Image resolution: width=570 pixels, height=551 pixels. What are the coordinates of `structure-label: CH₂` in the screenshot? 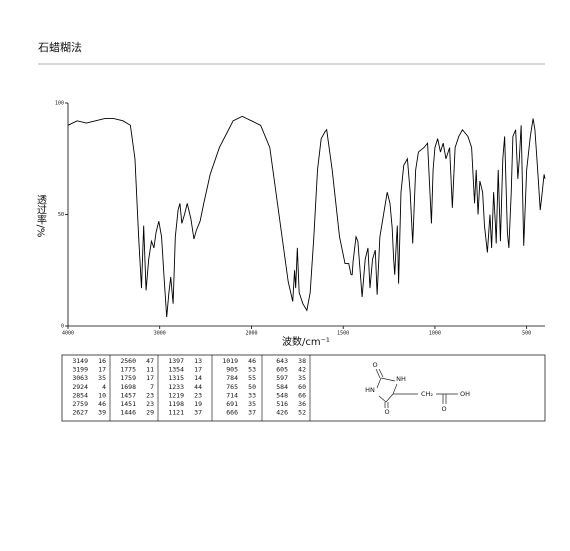 It's located at (427, 394).